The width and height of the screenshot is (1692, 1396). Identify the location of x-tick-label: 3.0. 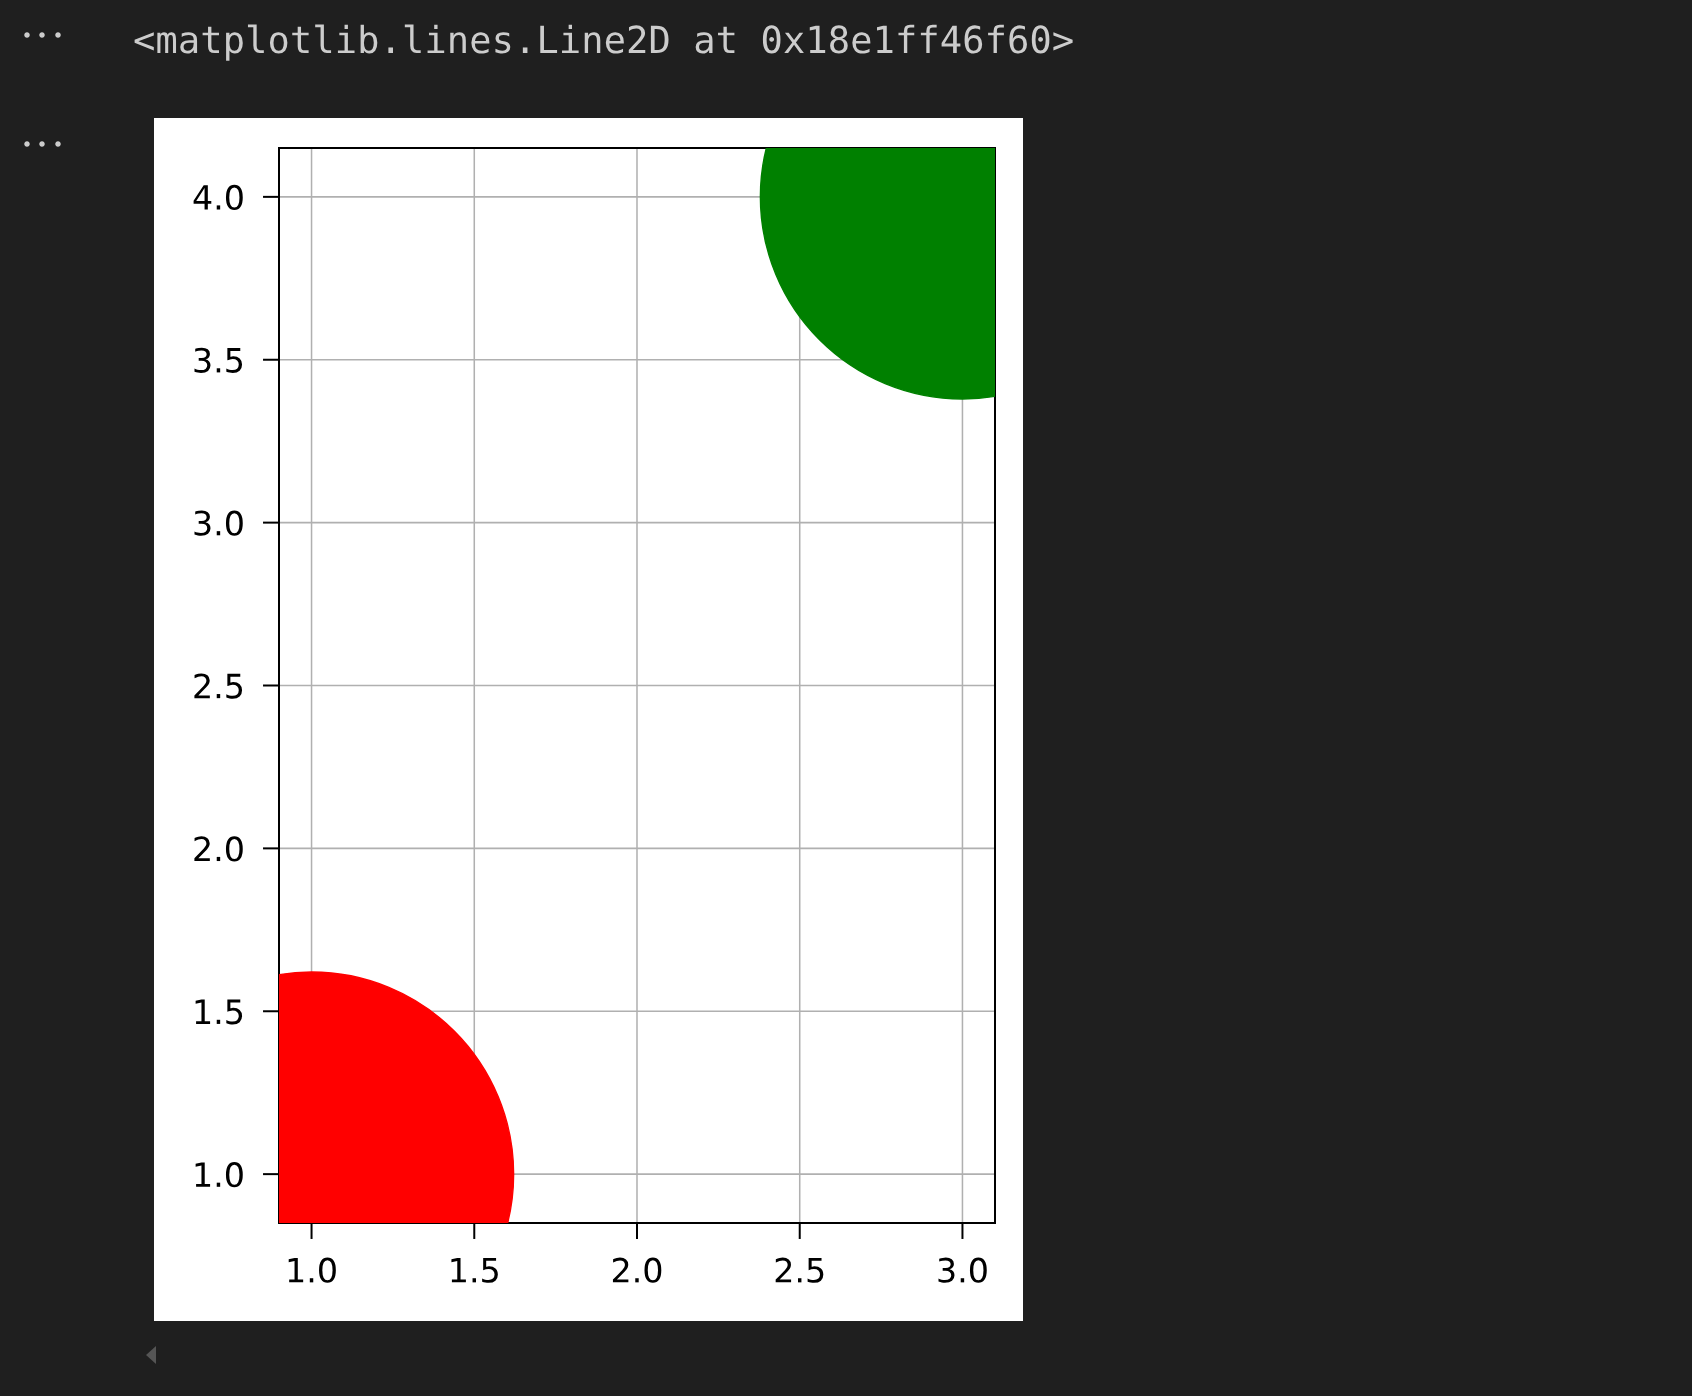
(962, 1270).